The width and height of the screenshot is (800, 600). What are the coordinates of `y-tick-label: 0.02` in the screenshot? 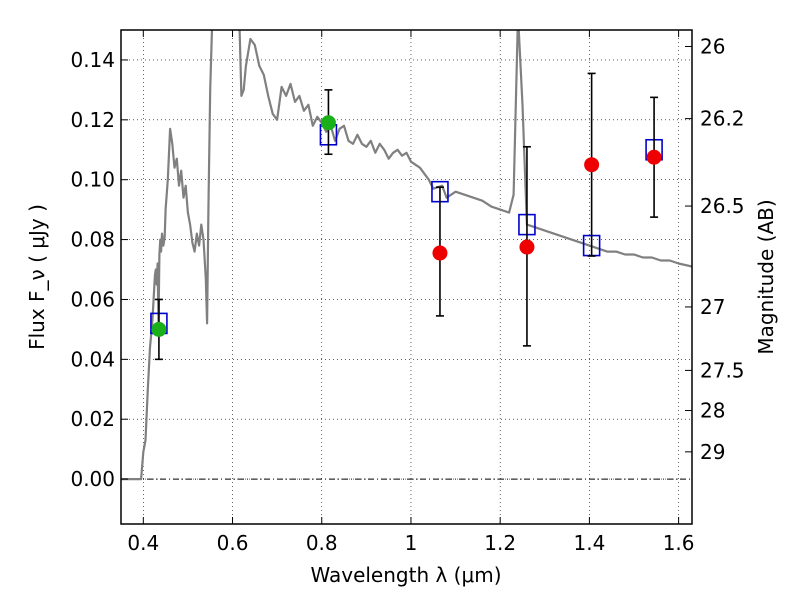 It's located at (92, 419).